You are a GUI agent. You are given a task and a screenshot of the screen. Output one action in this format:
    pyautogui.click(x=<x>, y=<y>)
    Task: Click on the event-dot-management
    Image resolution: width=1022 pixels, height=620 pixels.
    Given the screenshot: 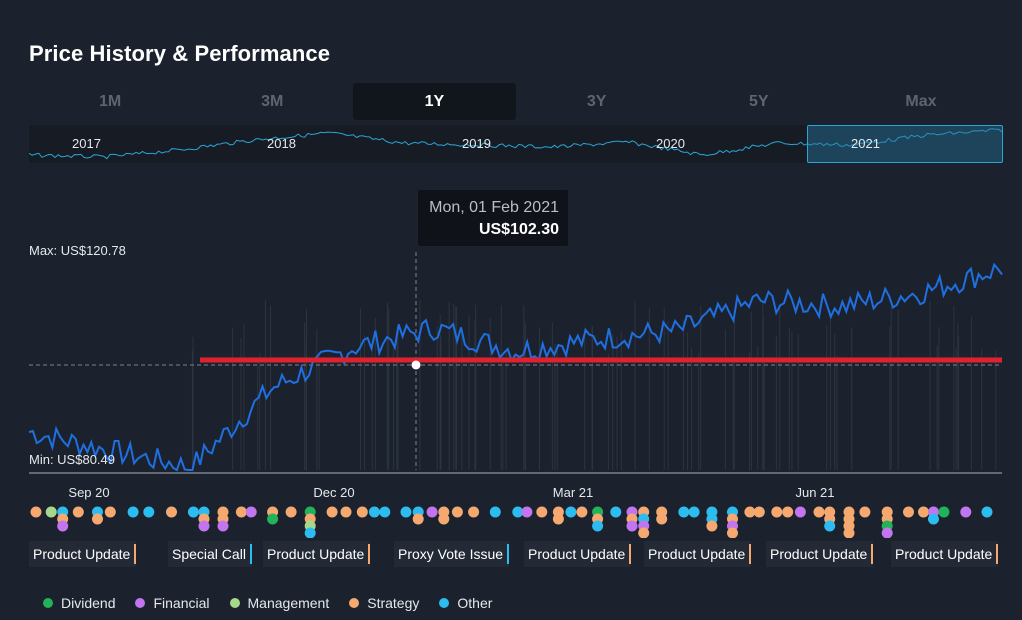 What is the action you would take?
    pyautogui.click(x=51, y=512)
    